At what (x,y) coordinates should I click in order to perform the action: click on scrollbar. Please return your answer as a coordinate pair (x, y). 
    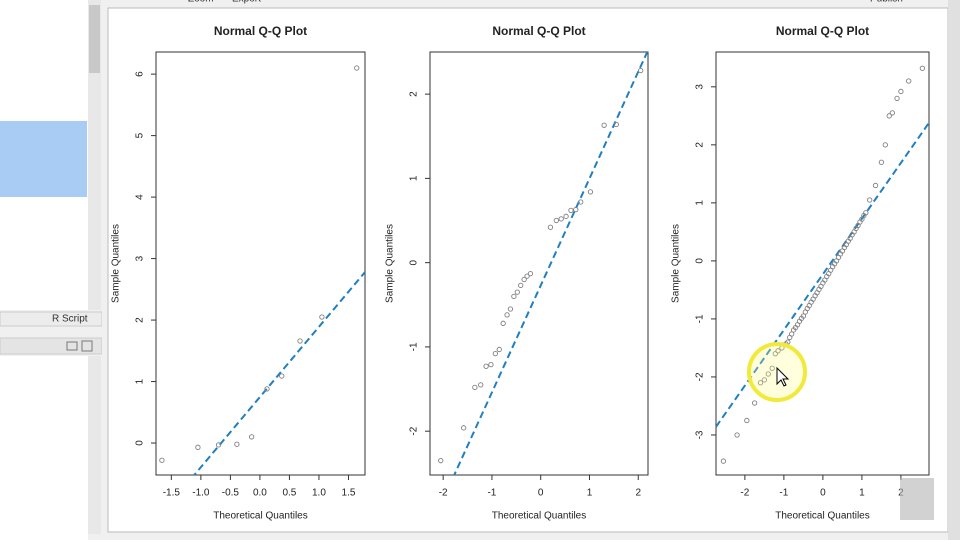
    Looking at the image, I should click on (94, 155).